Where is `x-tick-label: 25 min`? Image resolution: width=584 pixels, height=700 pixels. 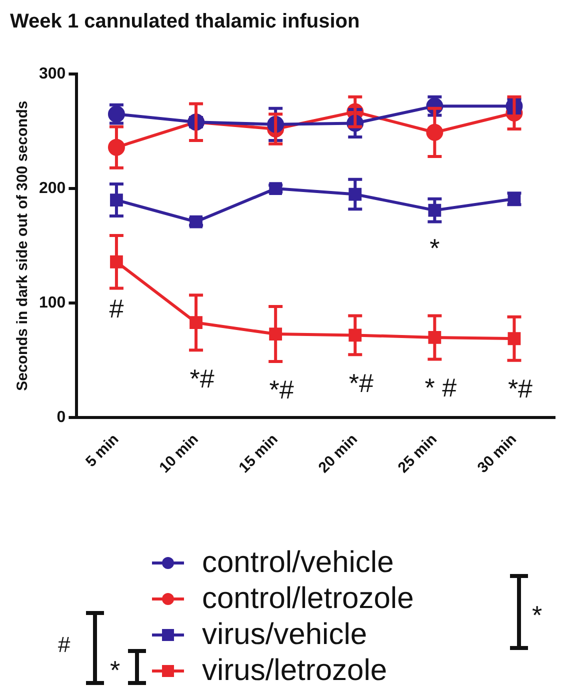 x-tick-label: 25 min is located at coordinates (417, 453).